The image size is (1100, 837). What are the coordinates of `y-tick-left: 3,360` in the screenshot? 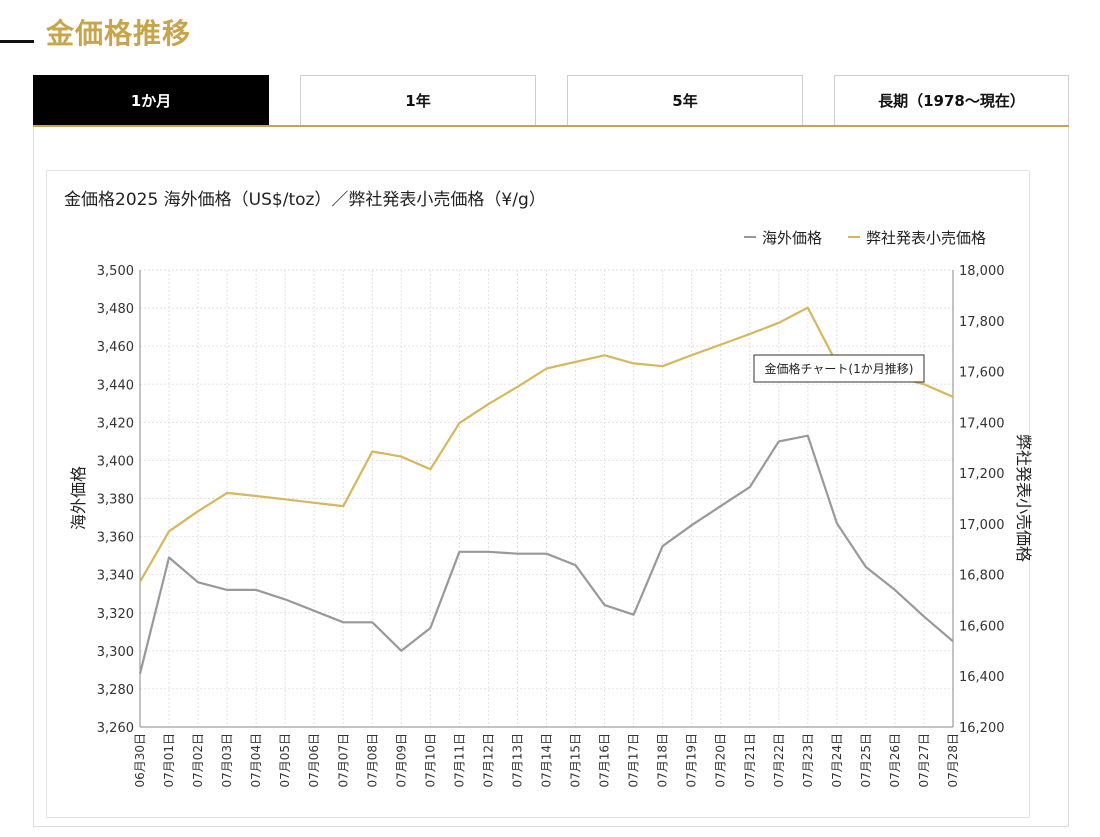 It's located at (115, 538).